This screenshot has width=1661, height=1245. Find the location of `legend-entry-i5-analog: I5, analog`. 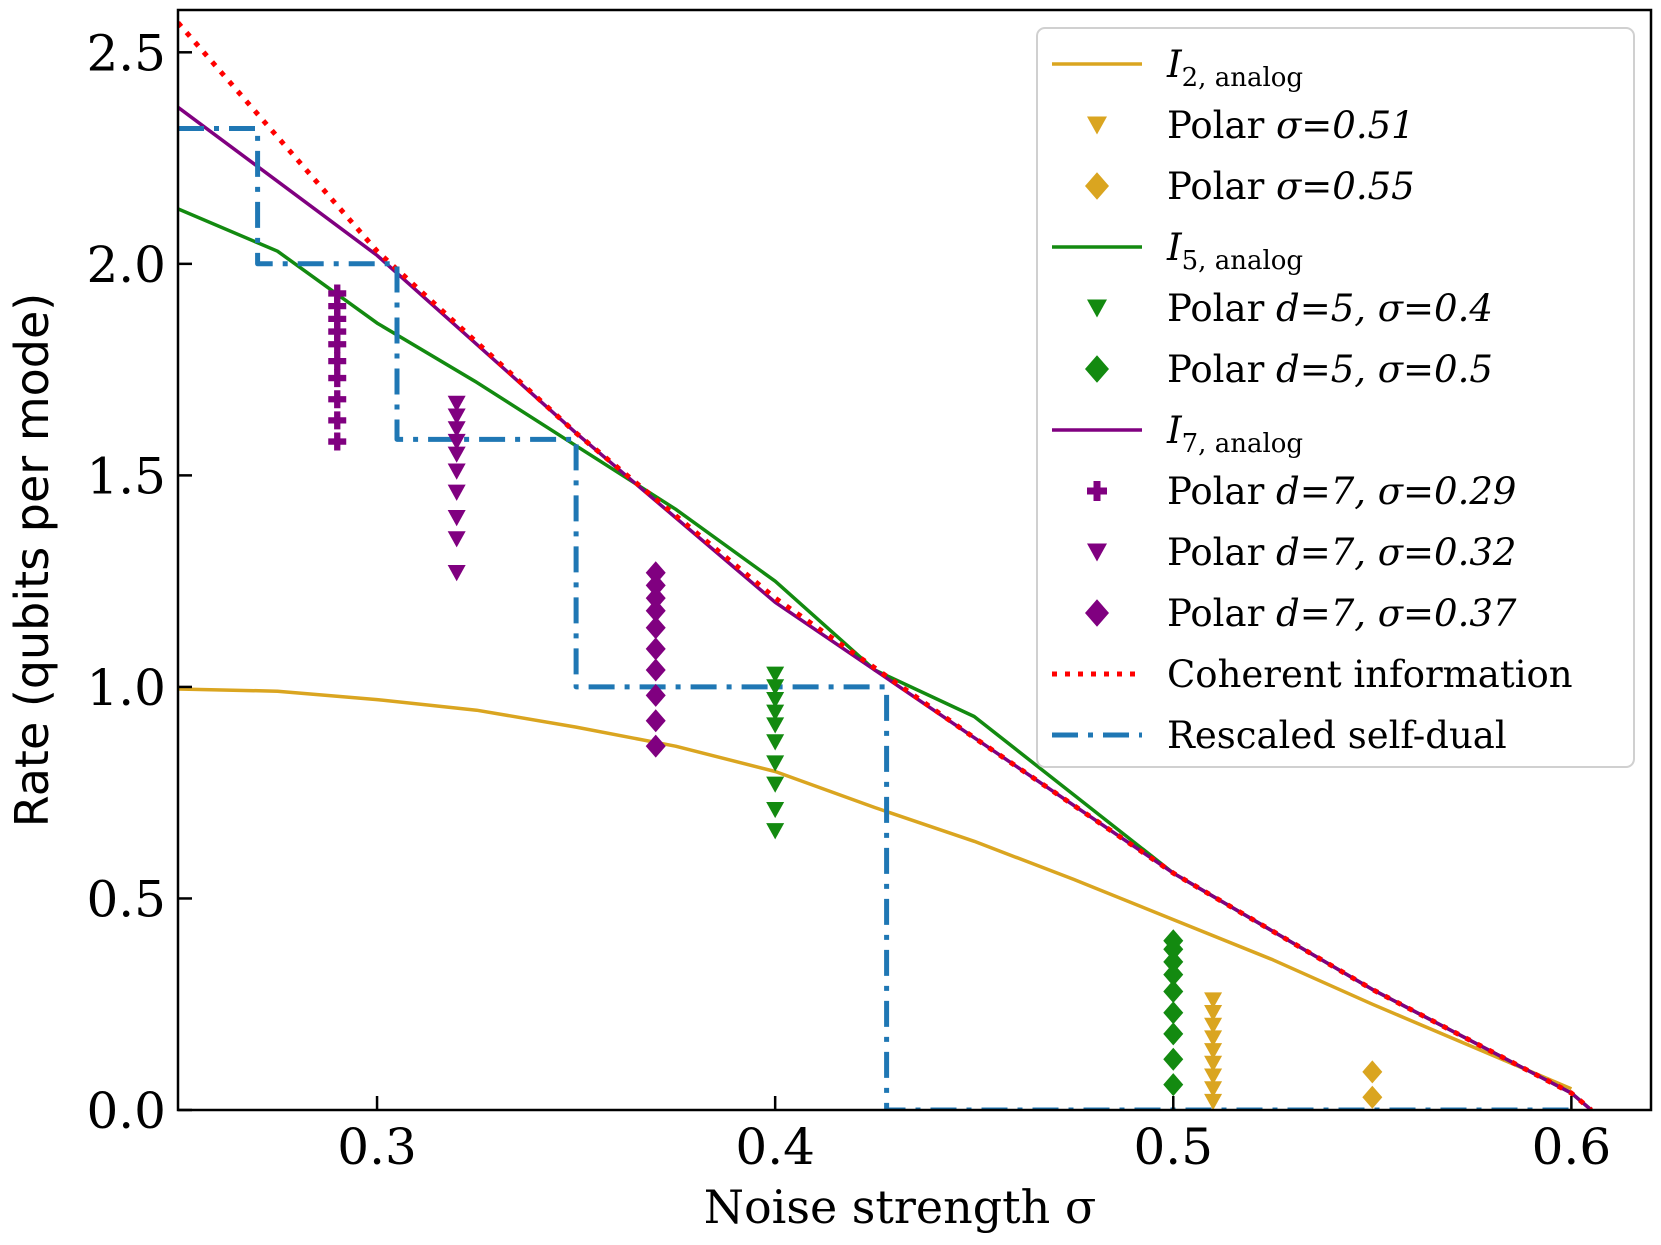

legend-entry-i5-analog: I5, analog is located at coordinates (1177, 251).